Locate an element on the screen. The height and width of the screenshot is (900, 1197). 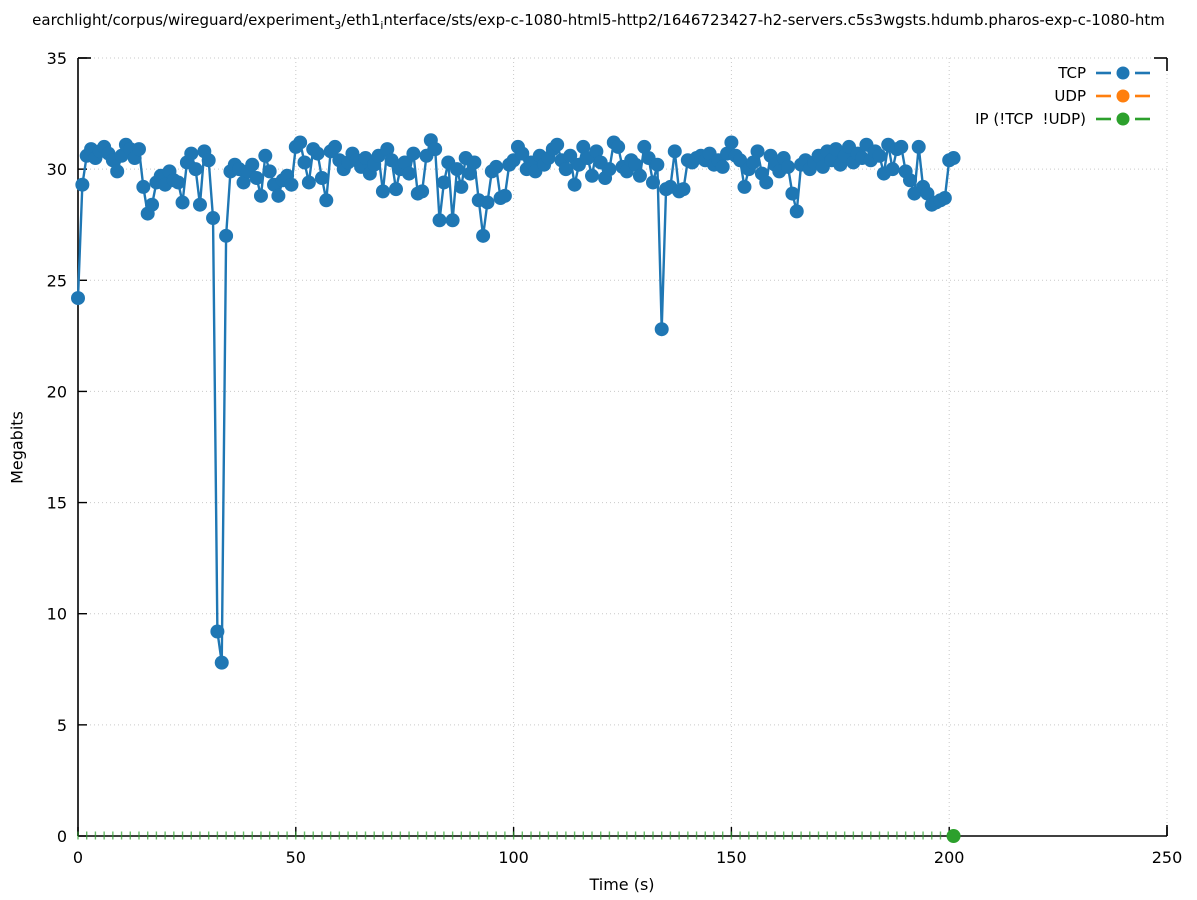
legend-label: IP (!TCP !UDP) is located at coordinates (1030, 118).